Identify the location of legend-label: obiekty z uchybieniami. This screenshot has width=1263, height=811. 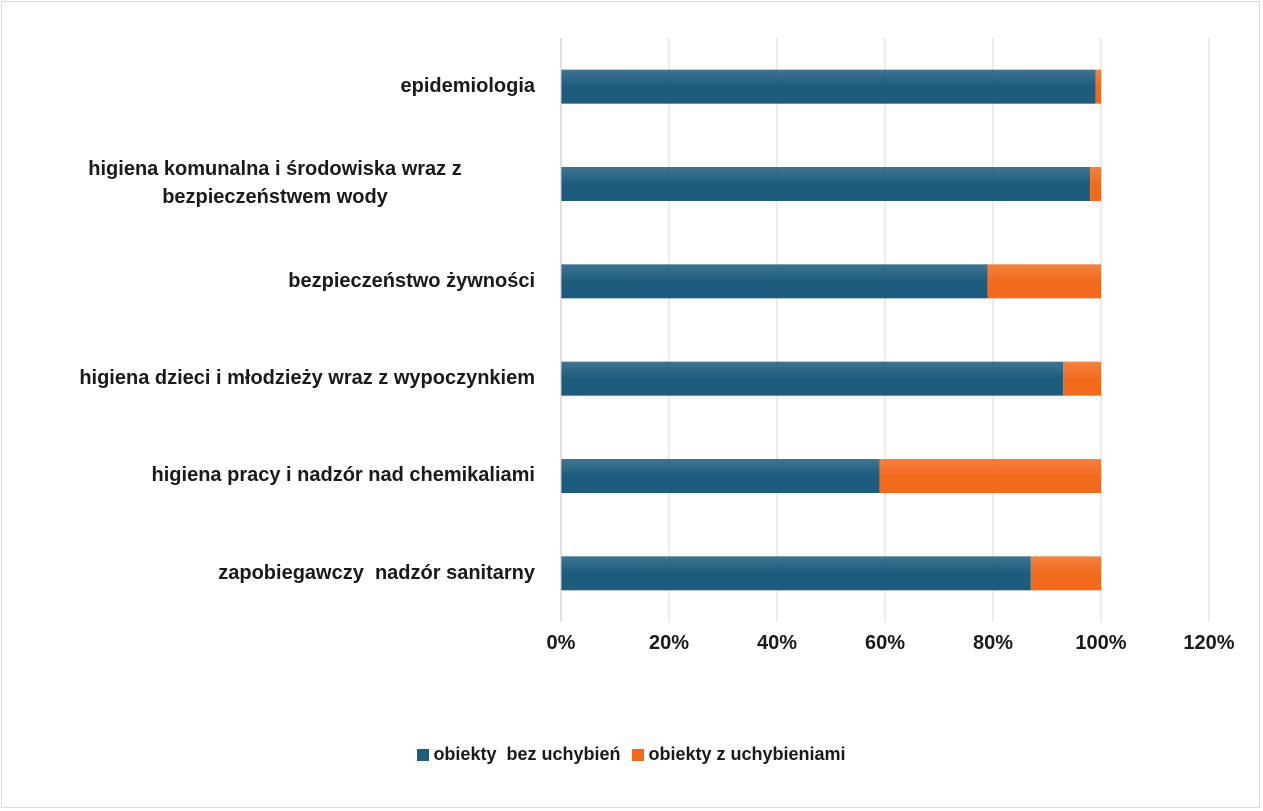
(747, 754).